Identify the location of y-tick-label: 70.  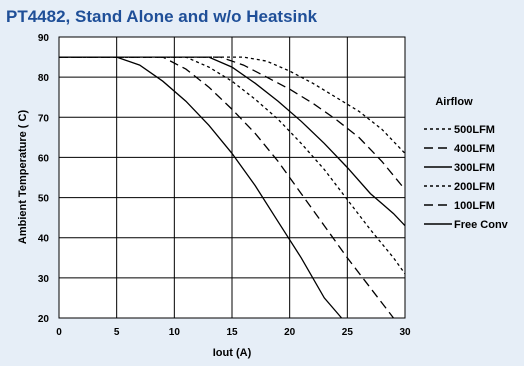
(44, 118).